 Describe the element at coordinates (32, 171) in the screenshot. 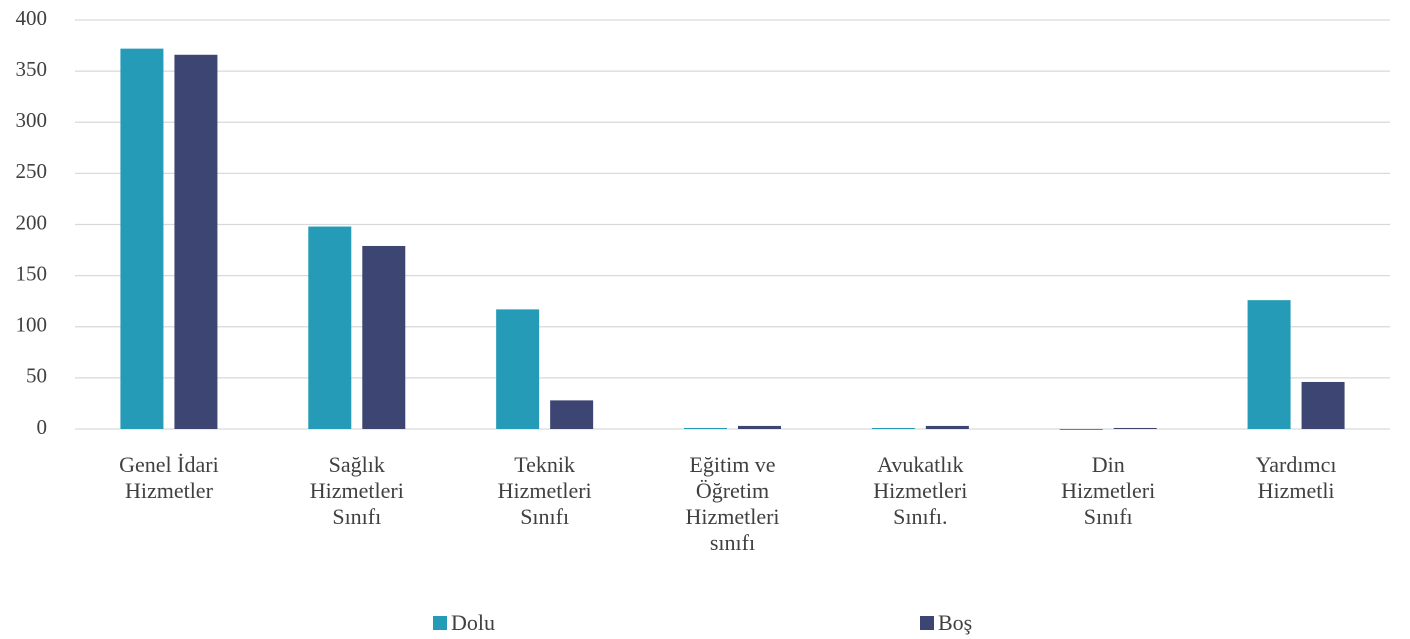

I see `y-tick-label: 250` at that location.